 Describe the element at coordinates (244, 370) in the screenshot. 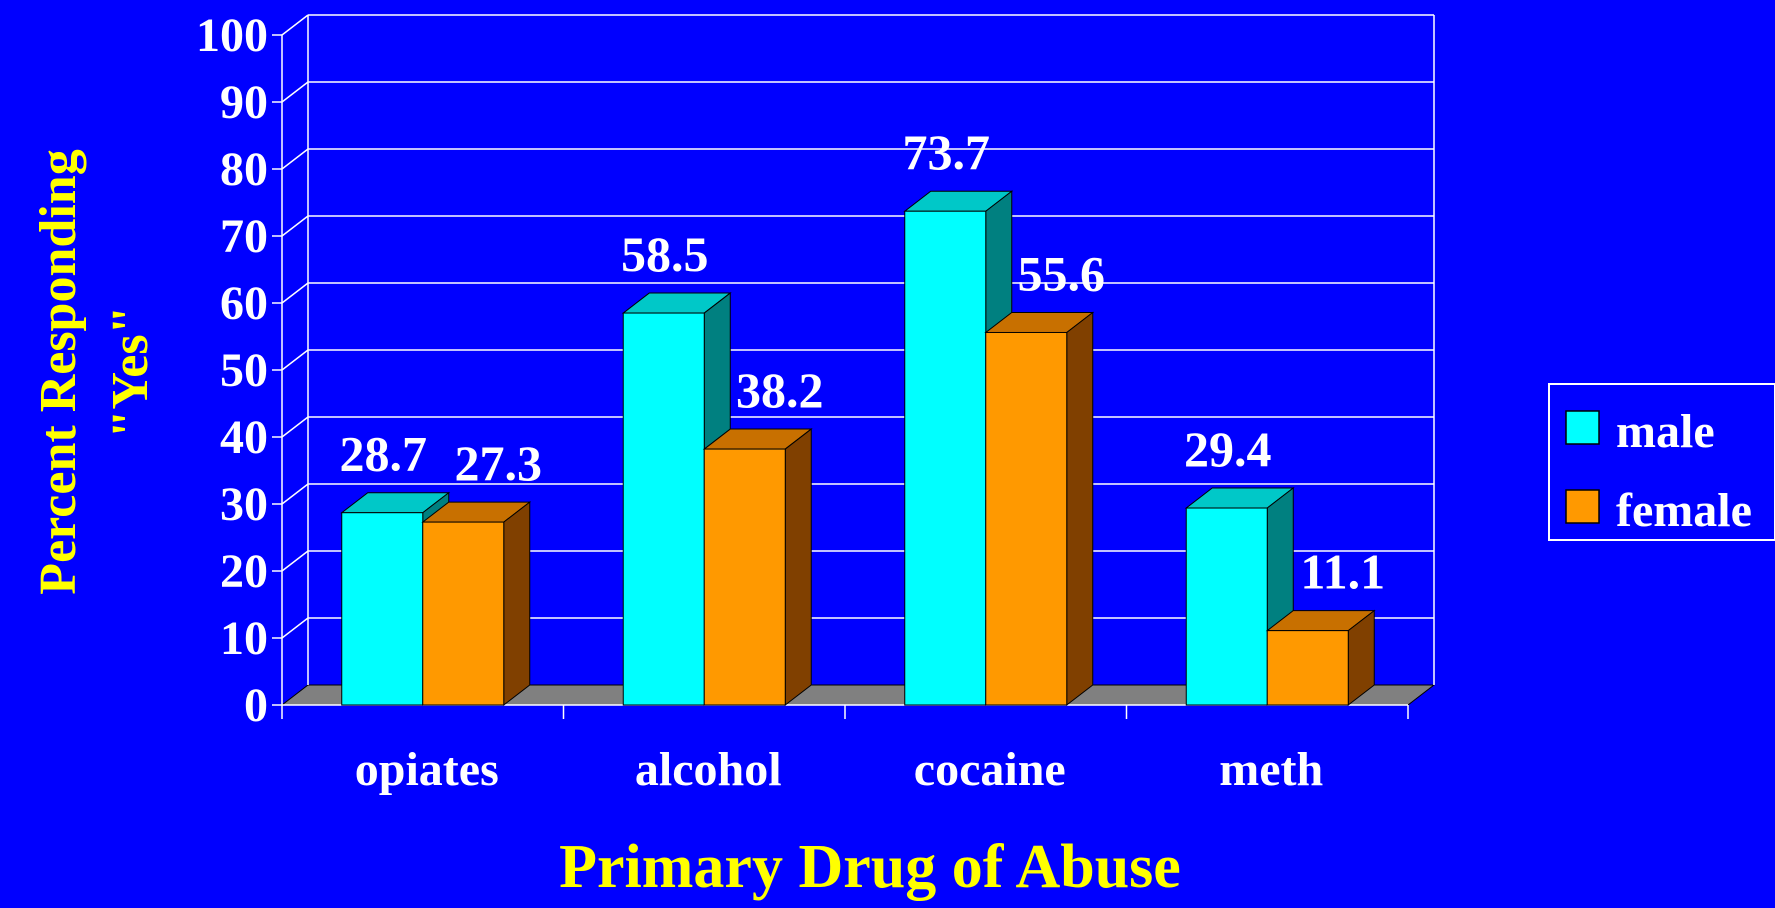

I see `y-tick-label: 50` at that location.